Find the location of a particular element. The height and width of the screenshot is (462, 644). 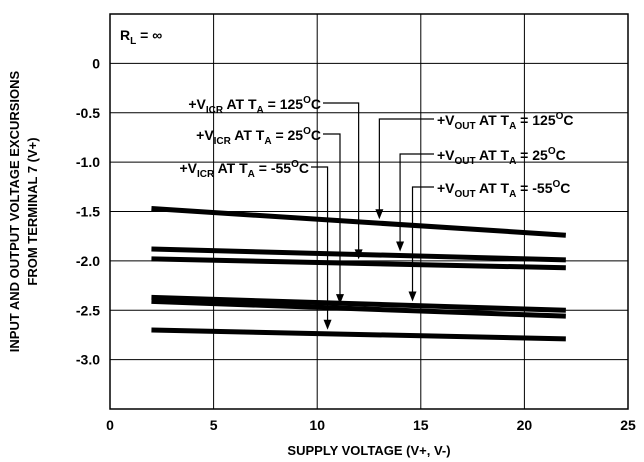

x-tick-label: 20 is located at coordinates (525, 425).